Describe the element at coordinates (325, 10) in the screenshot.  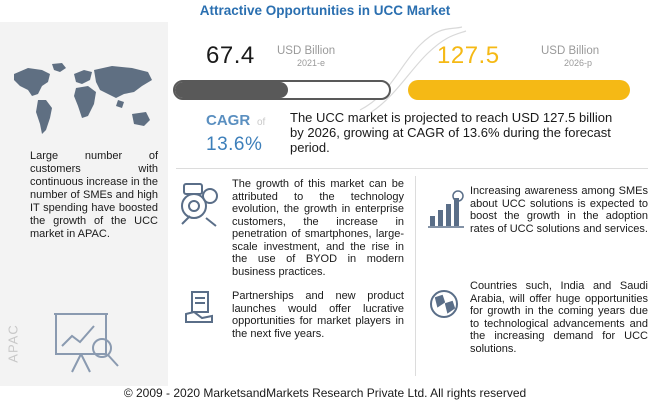
I see `infographic-title: Attractive Opportunities in UCC Market` at that location.